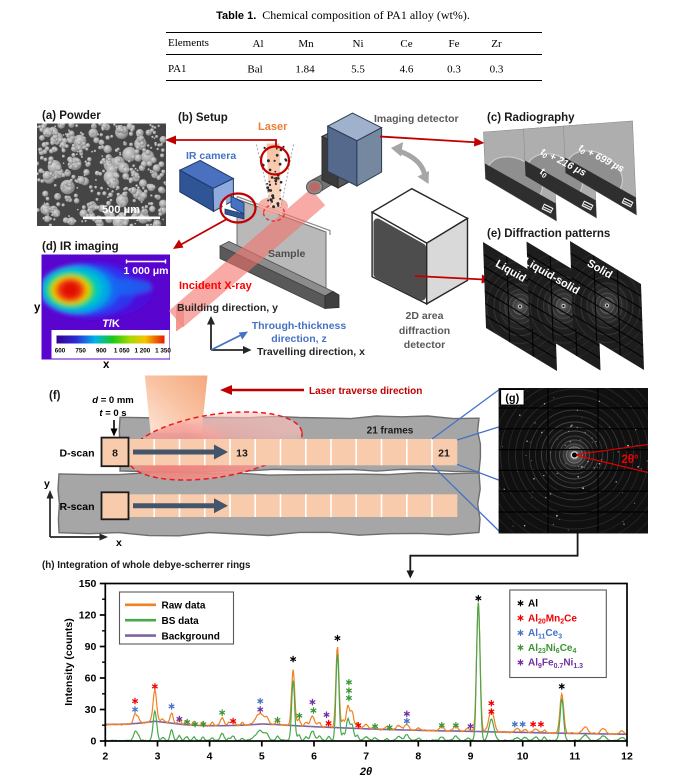 The image size is (686, 778). Describe the element at coordinates (93, 742) in the screenshot. I see `svg-text: 0` at that location.